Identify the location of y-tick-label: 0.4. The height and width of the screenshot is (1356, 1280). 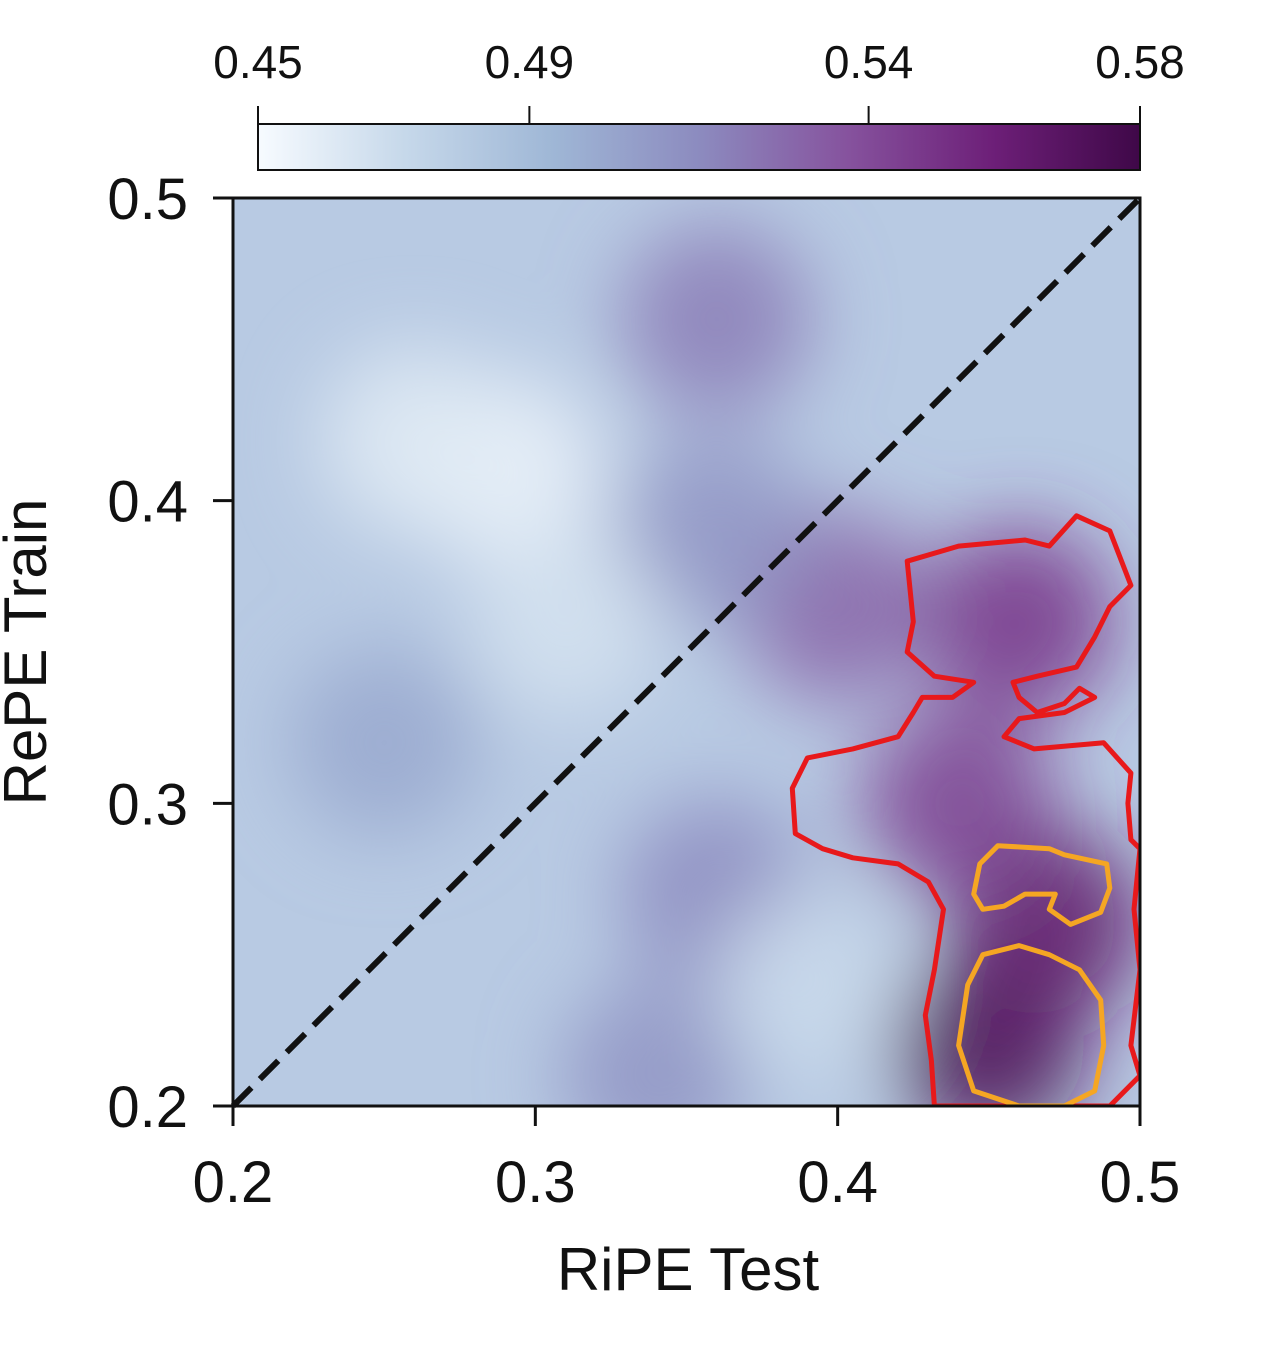
(147, 502).